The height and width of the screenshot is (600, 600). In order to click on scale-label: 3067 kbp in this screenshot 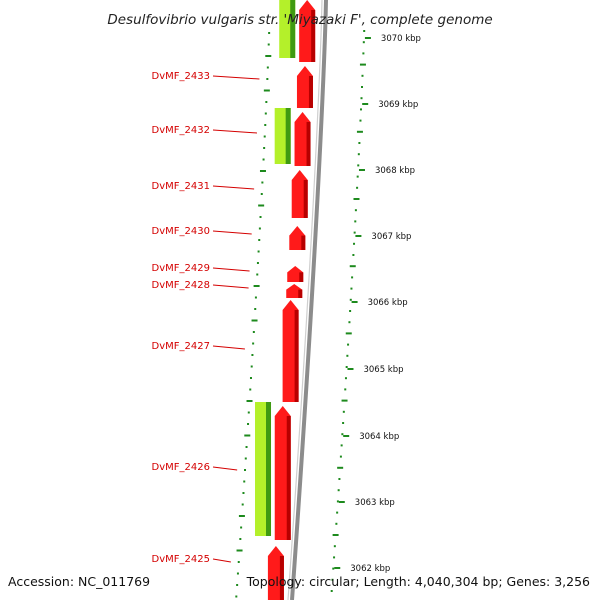, I will do `click(391, 237)`.